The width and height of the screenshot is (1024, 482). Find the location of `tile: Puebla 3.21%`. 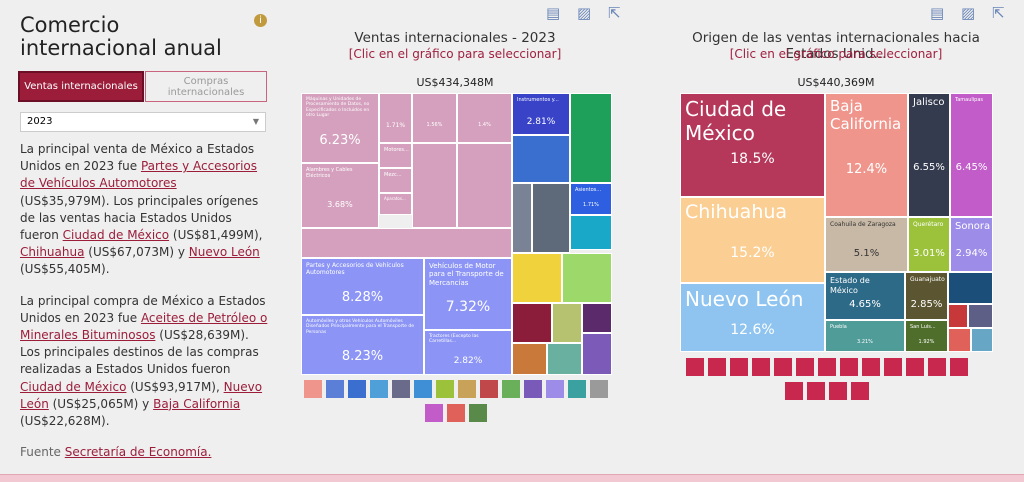

tile: Puebla 3.21% is located at coordinates (865, 336).